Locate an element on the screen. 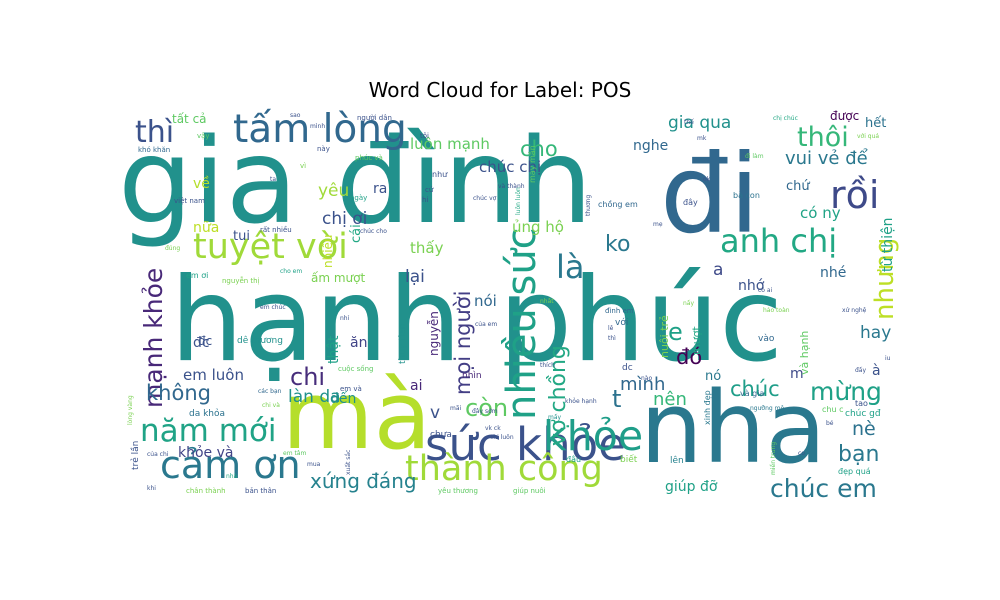 Image resolution: width=1000 pixels, height=600 pixels. cloud-word: cứ is located at coordinates (429, 190).